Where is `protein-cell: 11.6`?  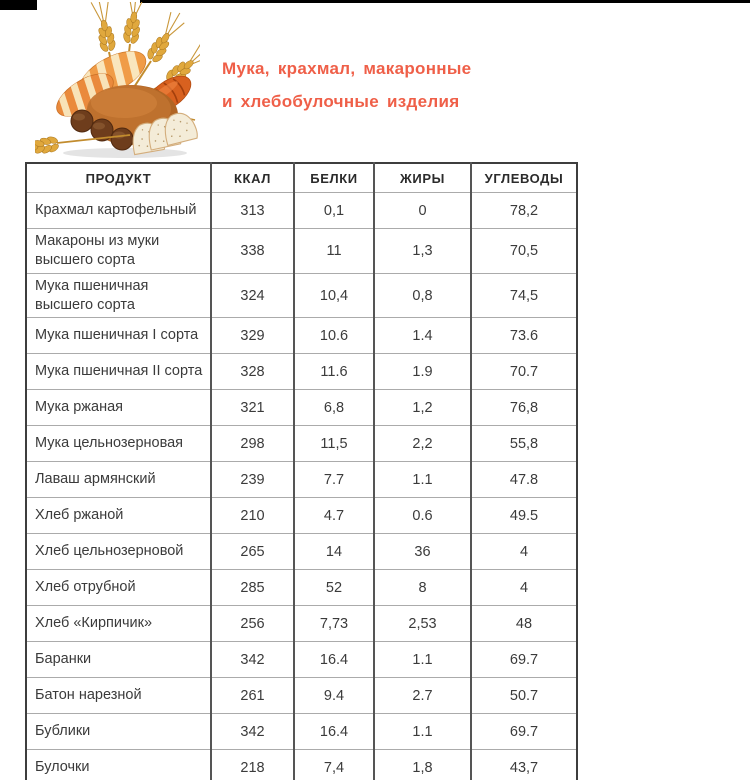
protein-cell: 11.6 is located at coordinates (333, 371).